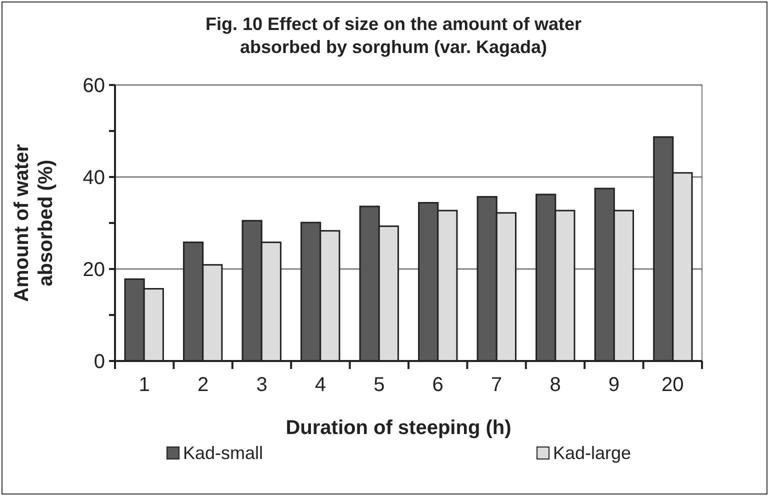 This screenshot has width=769, height=496. I want to click on x-tick-label: 4, so click(320, 385).